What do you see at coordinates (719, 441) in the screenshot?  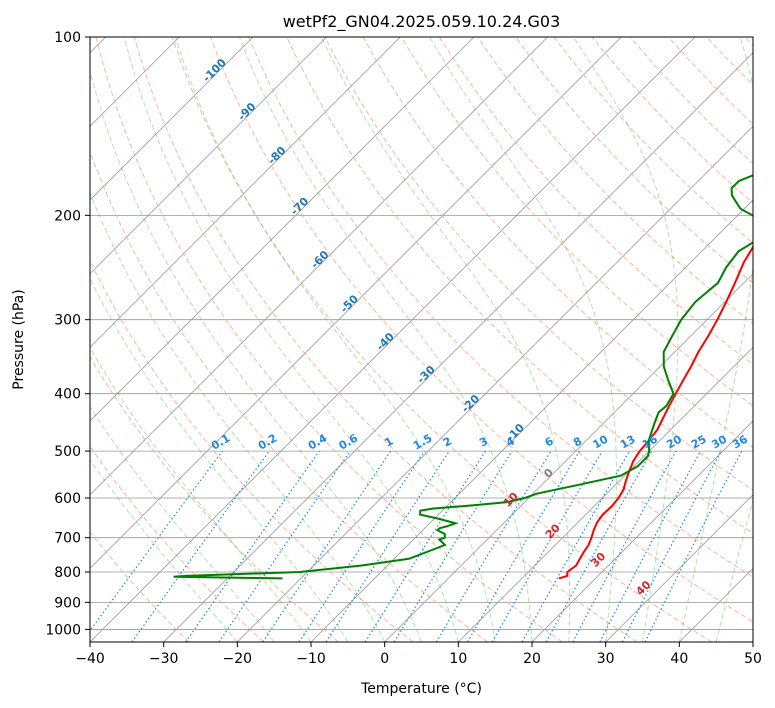 I see `mixing-ratio-label: 30` at bounding box center [719, 441].